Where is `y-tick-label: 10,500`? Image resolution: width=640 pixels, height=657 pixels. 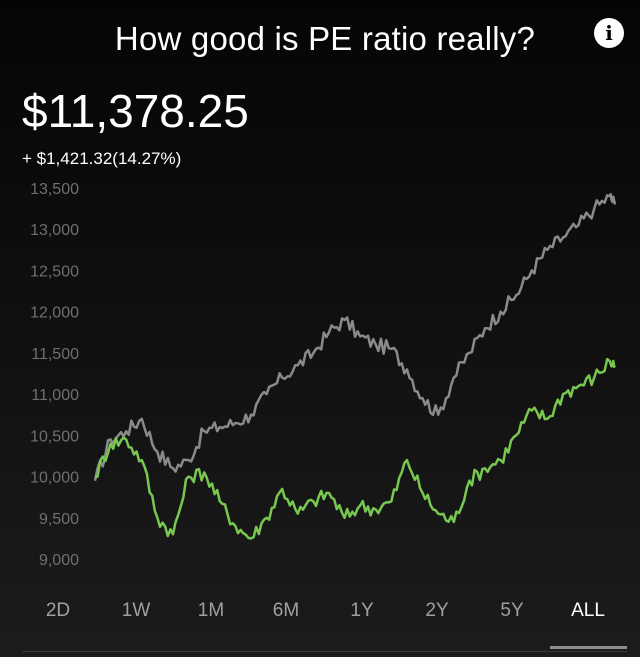
y-tick-label: 10,500 is located at coordinates (54, 436).